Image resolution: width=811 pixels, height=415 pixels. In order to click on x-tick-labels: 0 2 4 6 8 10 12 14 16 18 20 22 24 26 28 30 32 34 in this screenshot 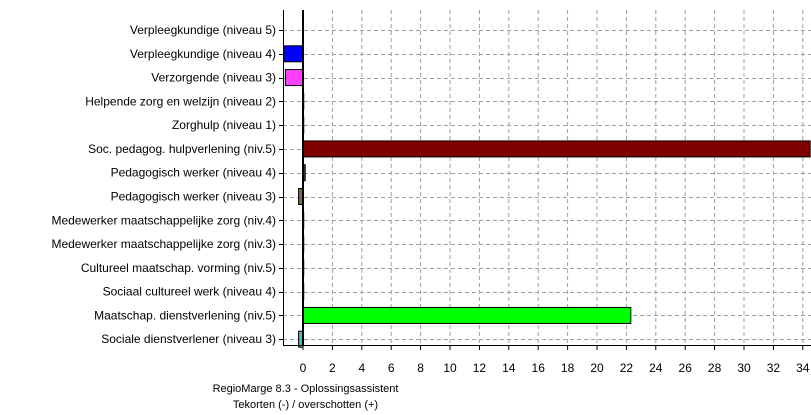, I will do `click(555, 368)`.